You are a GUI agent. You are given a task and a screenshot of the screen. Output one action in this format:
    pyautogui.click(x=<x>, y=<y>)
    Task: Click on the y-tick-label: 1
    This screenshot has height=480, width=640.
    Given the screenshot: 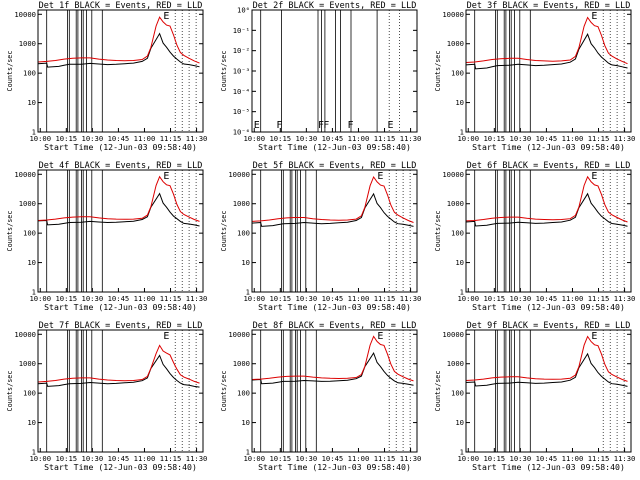 What is the action you would take?
    pyautogui.click(x=462, y=452)
    